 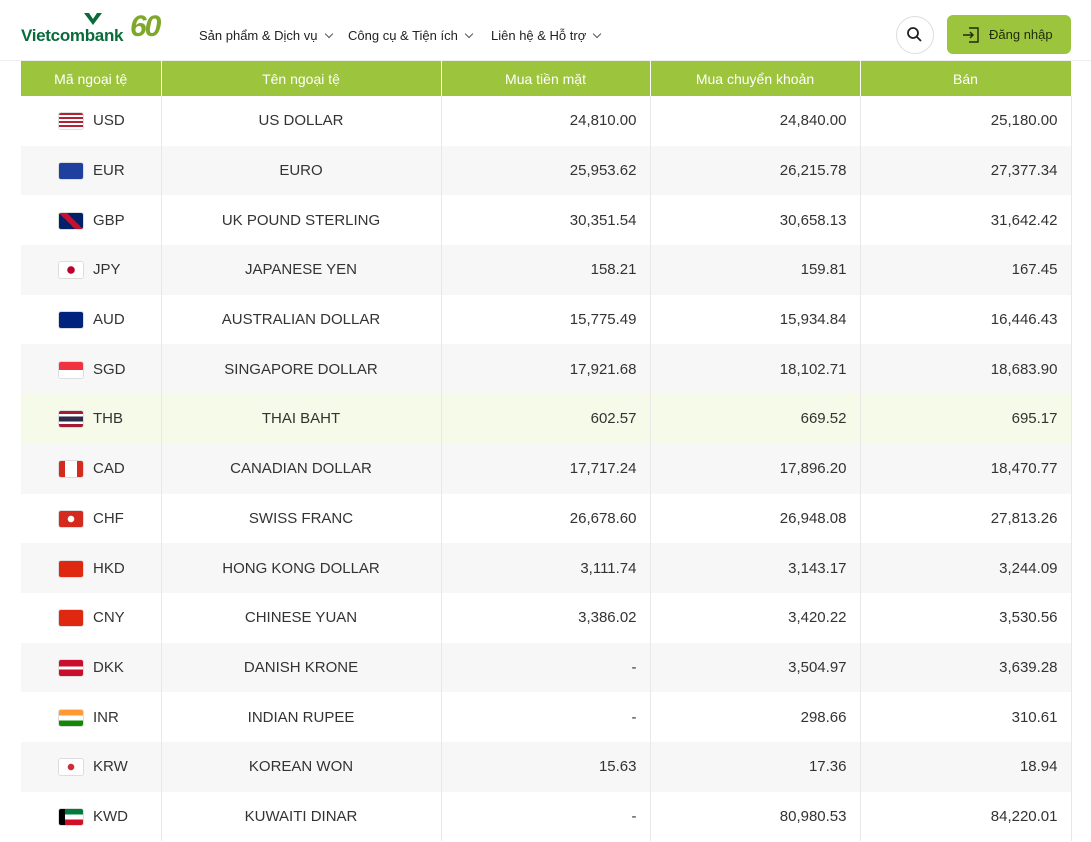 What do you see at coordinates (755, 319) in the screenshot?
I see `rate-cell: 15,934.84` at bounding box center [755, 319].